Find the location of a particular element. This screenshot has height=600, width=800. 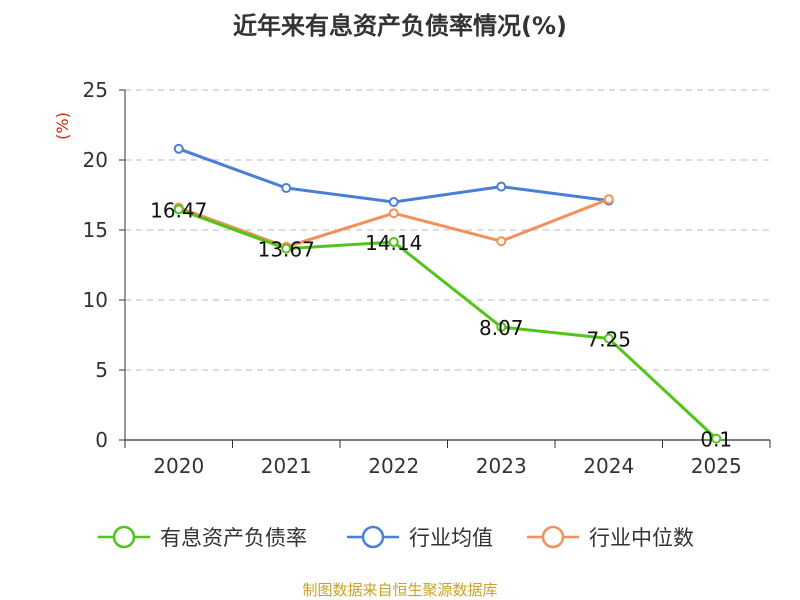

legend: 有息资产负债率 行业均值 行业中位数 is located at coordinates (396, 537).